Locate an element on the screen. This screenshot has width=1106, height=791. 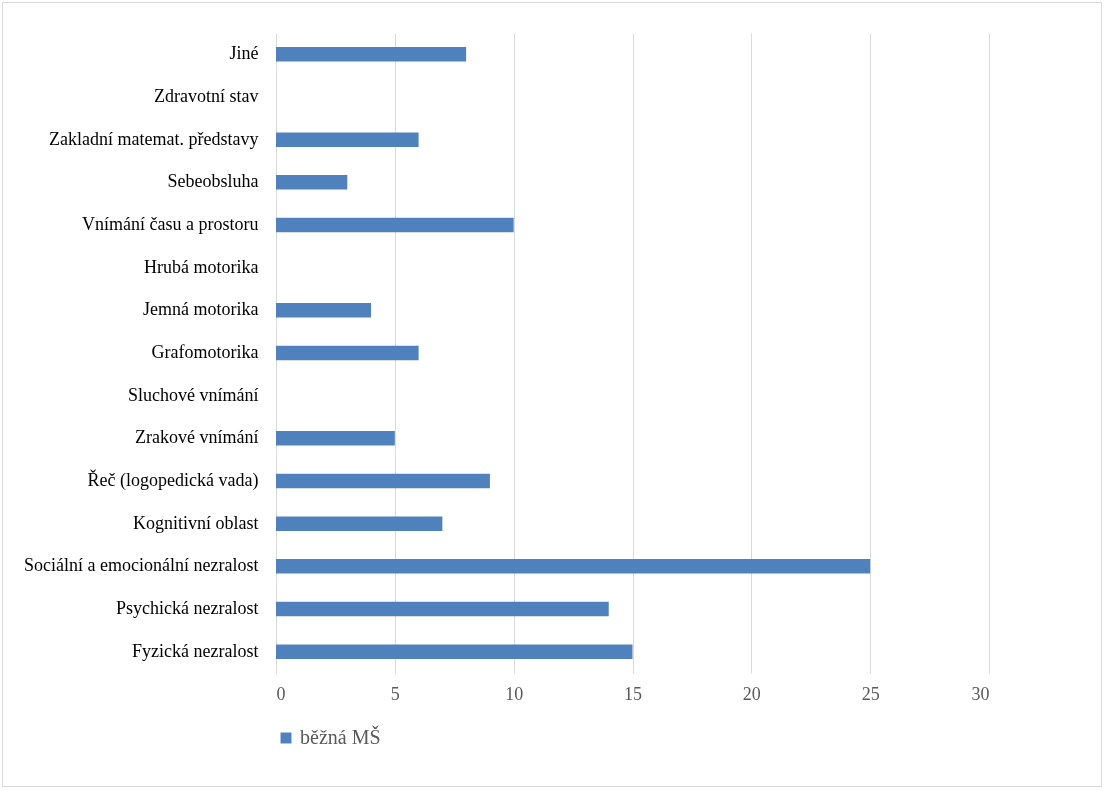
x-tick-label: 30 is located at coordinates (980, 693).